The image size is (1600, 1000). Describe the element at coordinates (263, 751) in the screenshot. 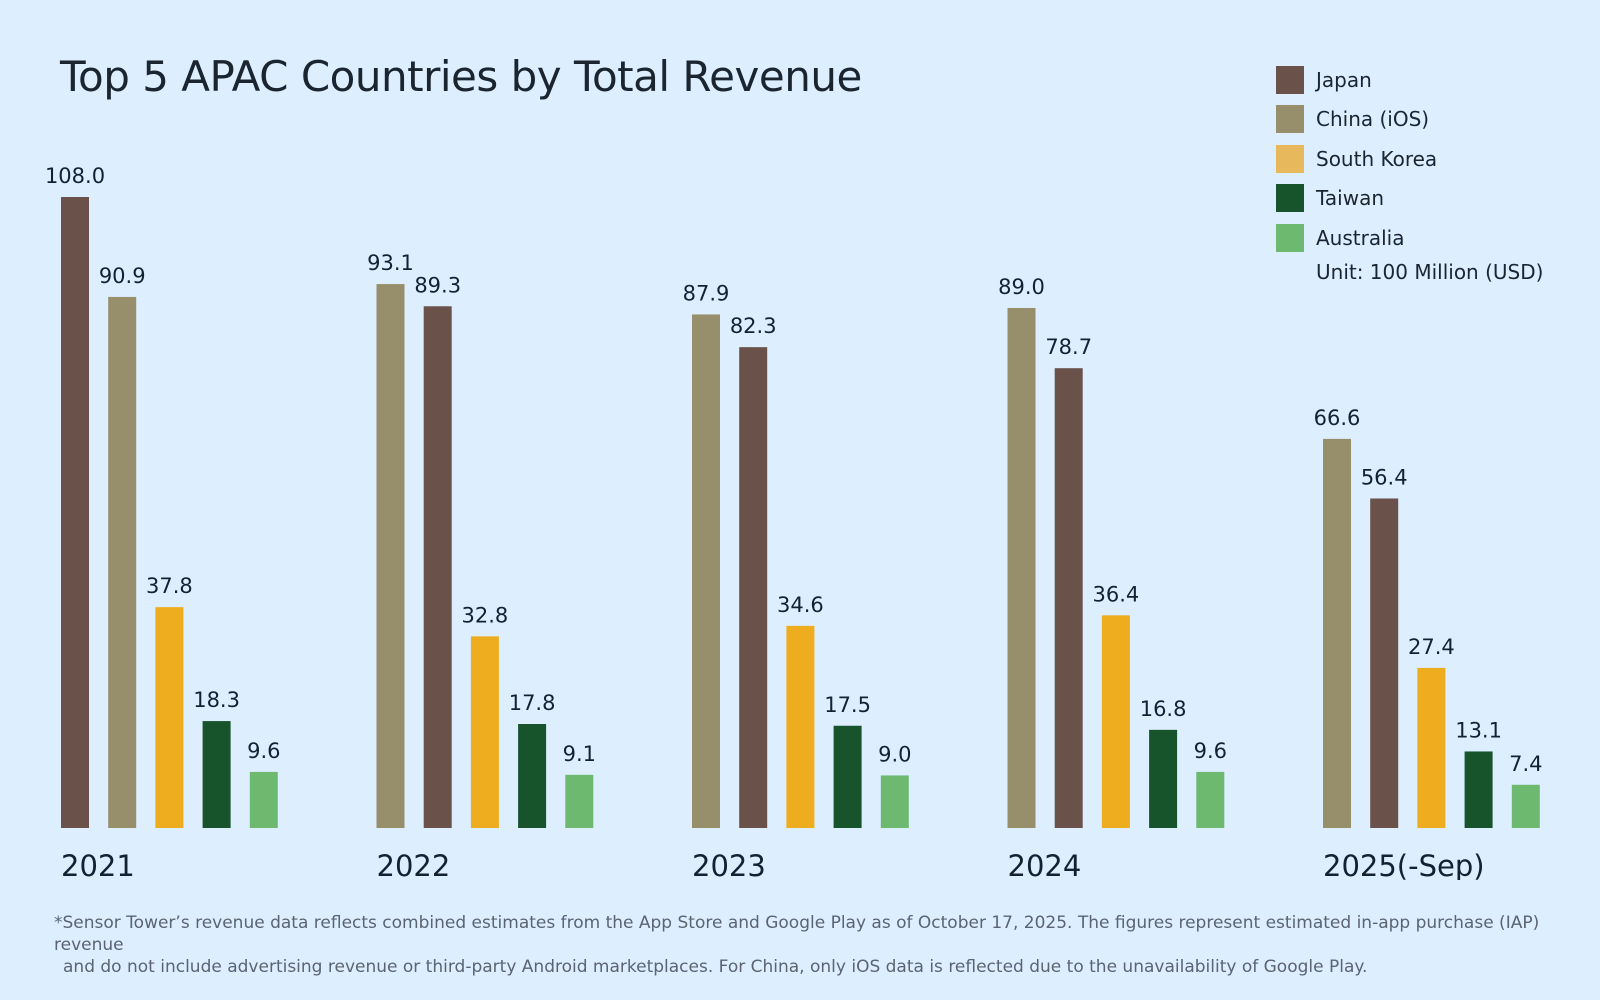

I see `data-label-2021-australia: 9.6` at that location.